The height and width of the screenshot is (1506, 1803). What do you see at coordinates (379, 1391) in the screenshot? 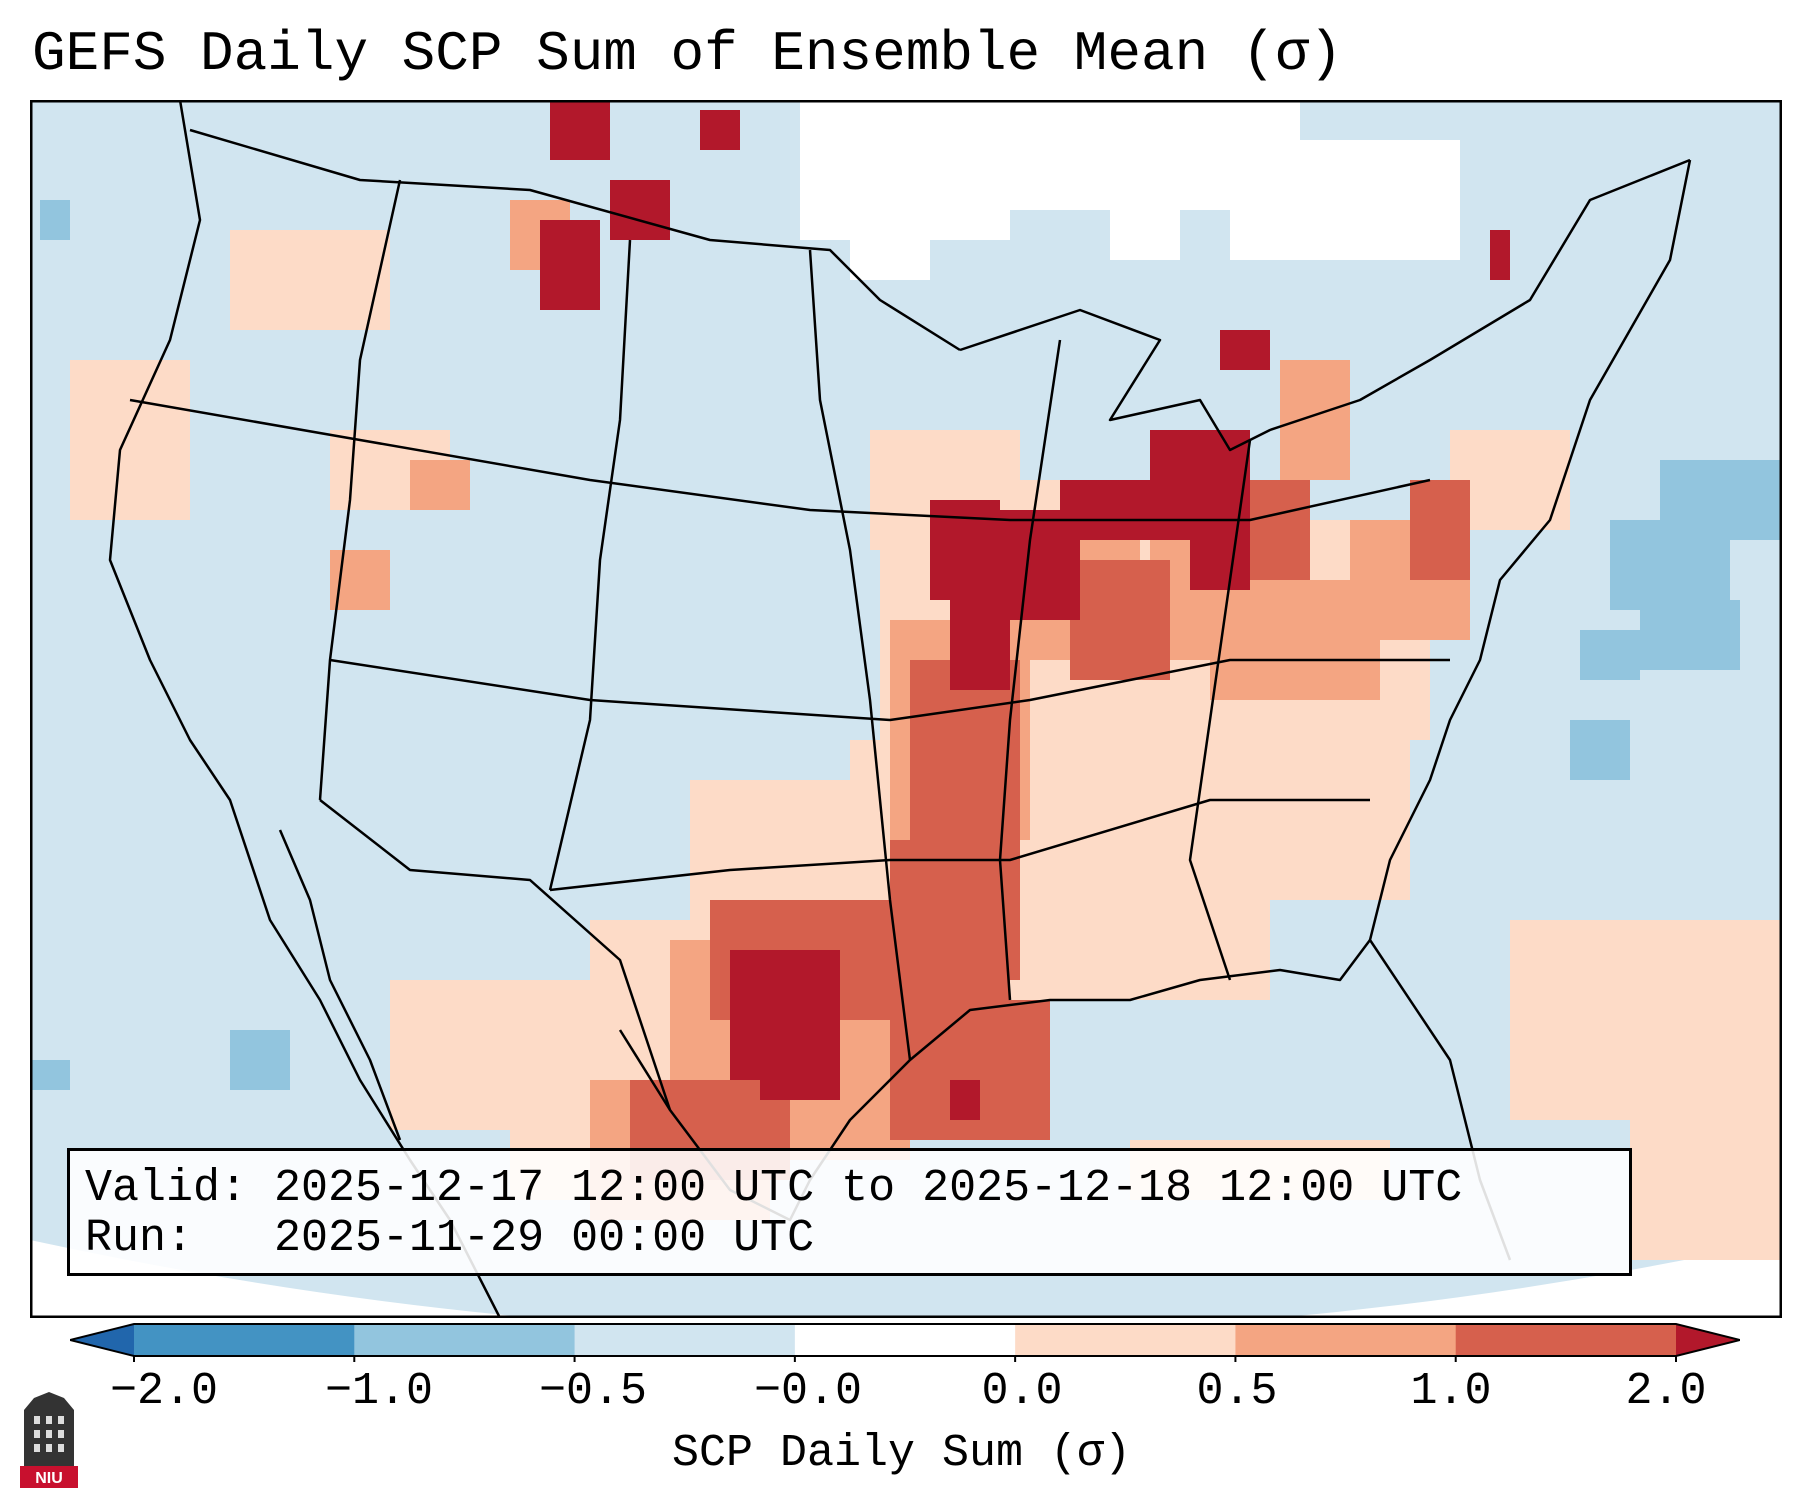
I see `tick-label: −1.0` at bounding box center [379, 1391].